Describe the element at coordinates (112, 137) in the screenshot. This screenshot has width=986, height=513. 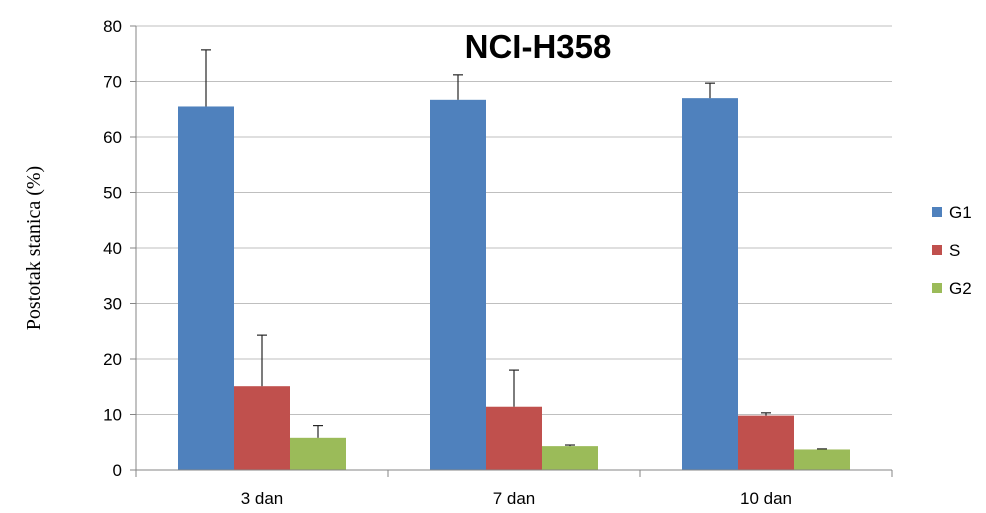
I see `y-tick-label: 60` at that location.